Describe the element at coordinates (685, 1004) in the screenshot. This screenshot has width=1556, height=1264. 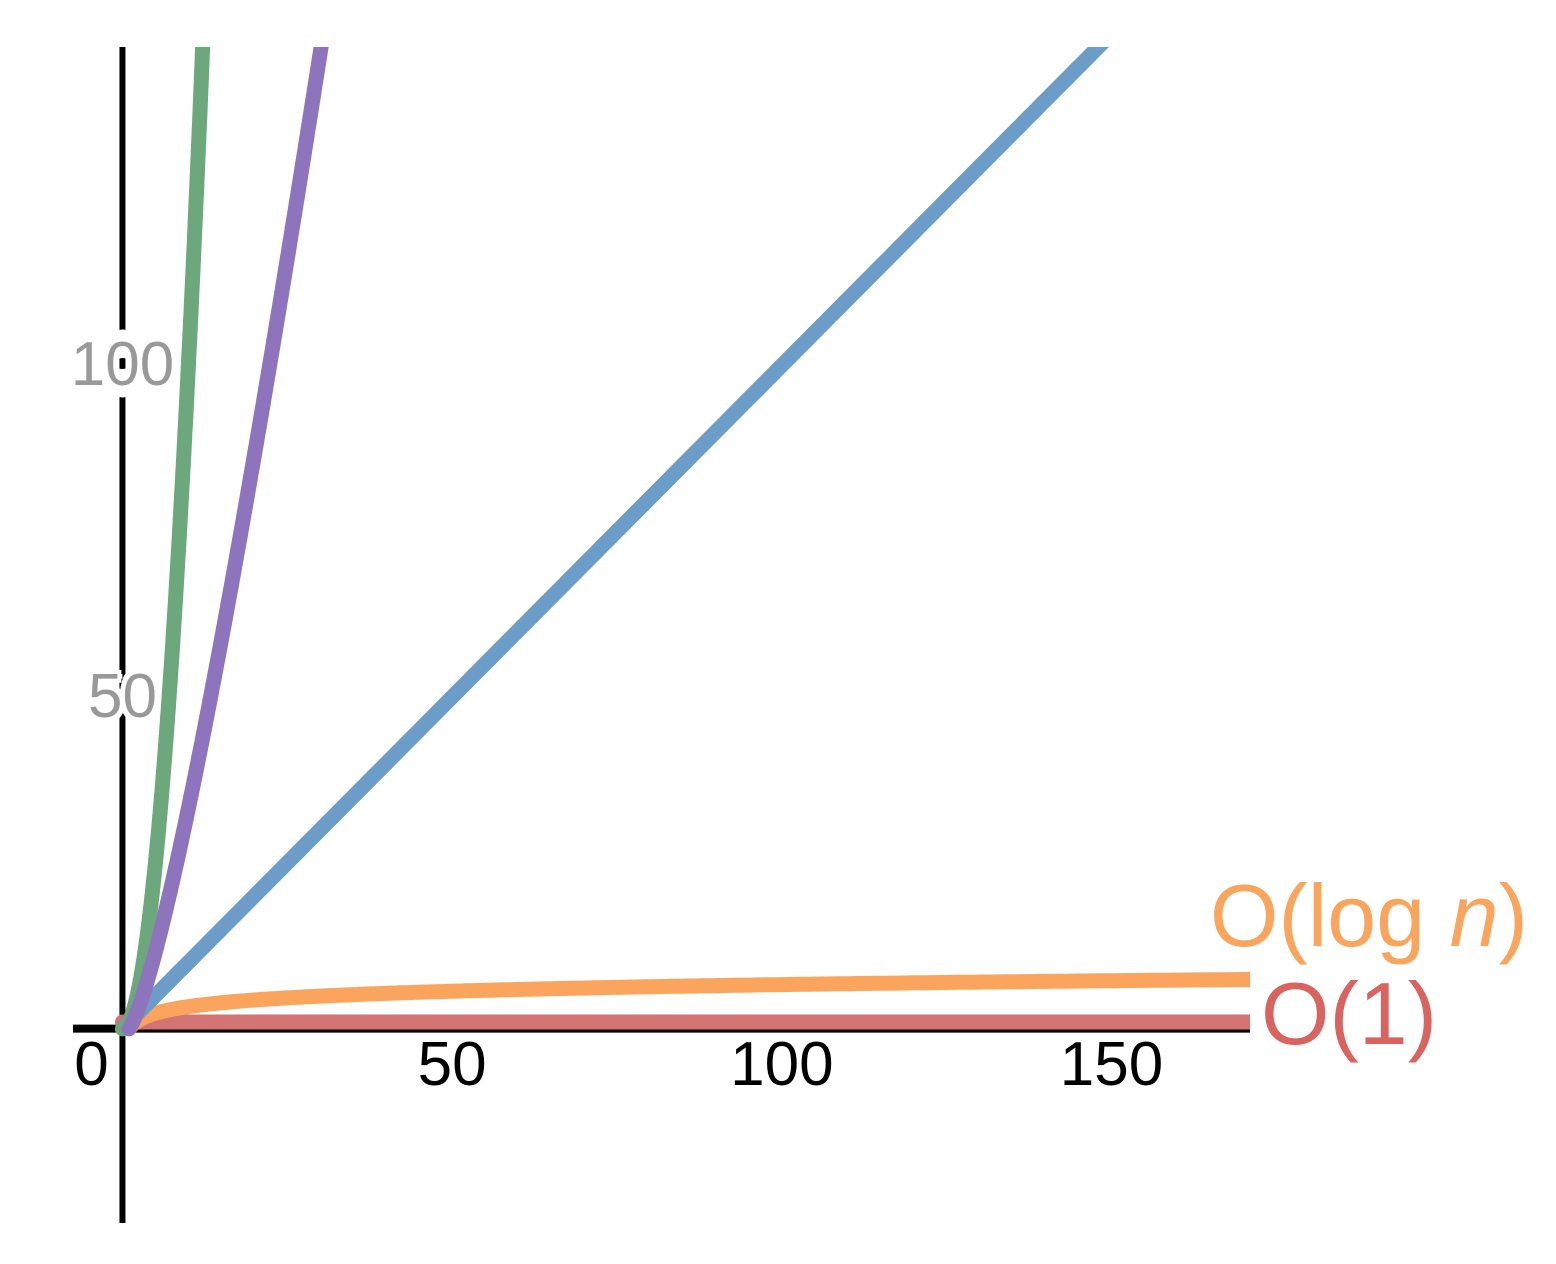
I see `curve-o-log-n` at that location.